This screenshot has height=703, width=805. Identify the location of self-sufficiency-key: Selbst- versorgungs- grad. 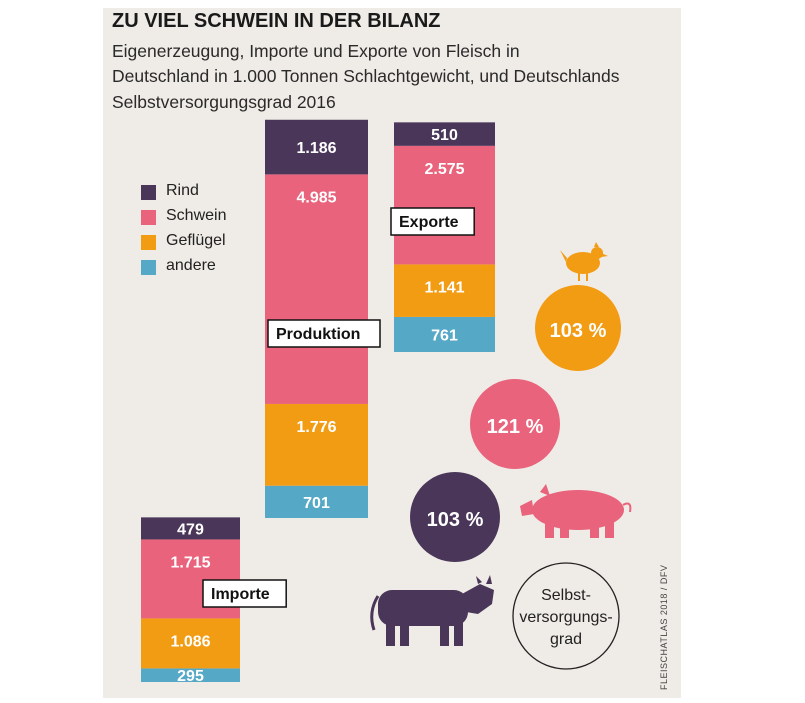
(566, 616).